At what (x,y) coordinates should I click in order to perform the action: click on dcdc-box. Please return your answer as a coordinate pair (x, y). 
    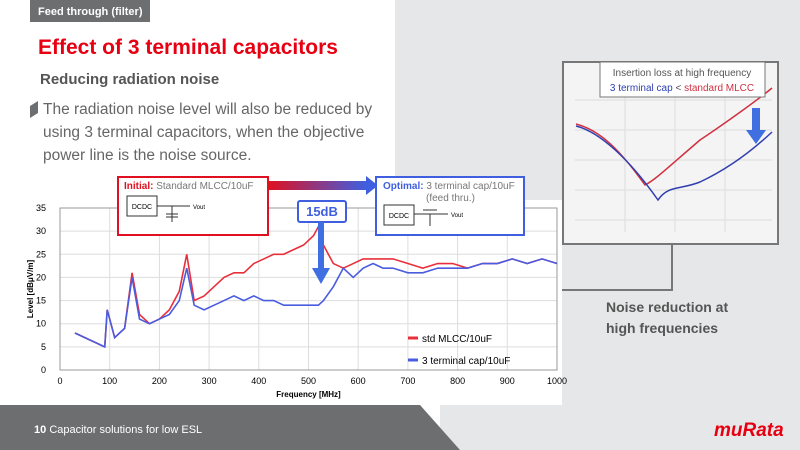
    Looking at the image, I should click on (399, 215).